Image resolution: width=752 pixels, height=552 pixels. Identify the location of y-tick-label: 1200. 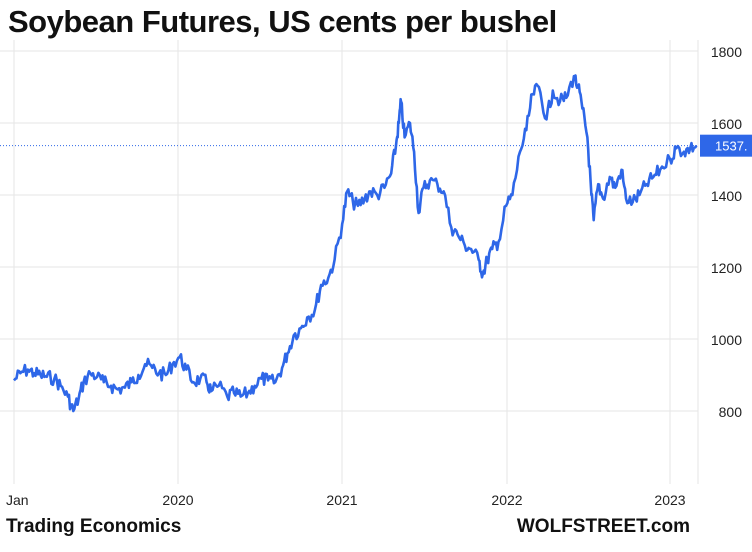
(726, 268).